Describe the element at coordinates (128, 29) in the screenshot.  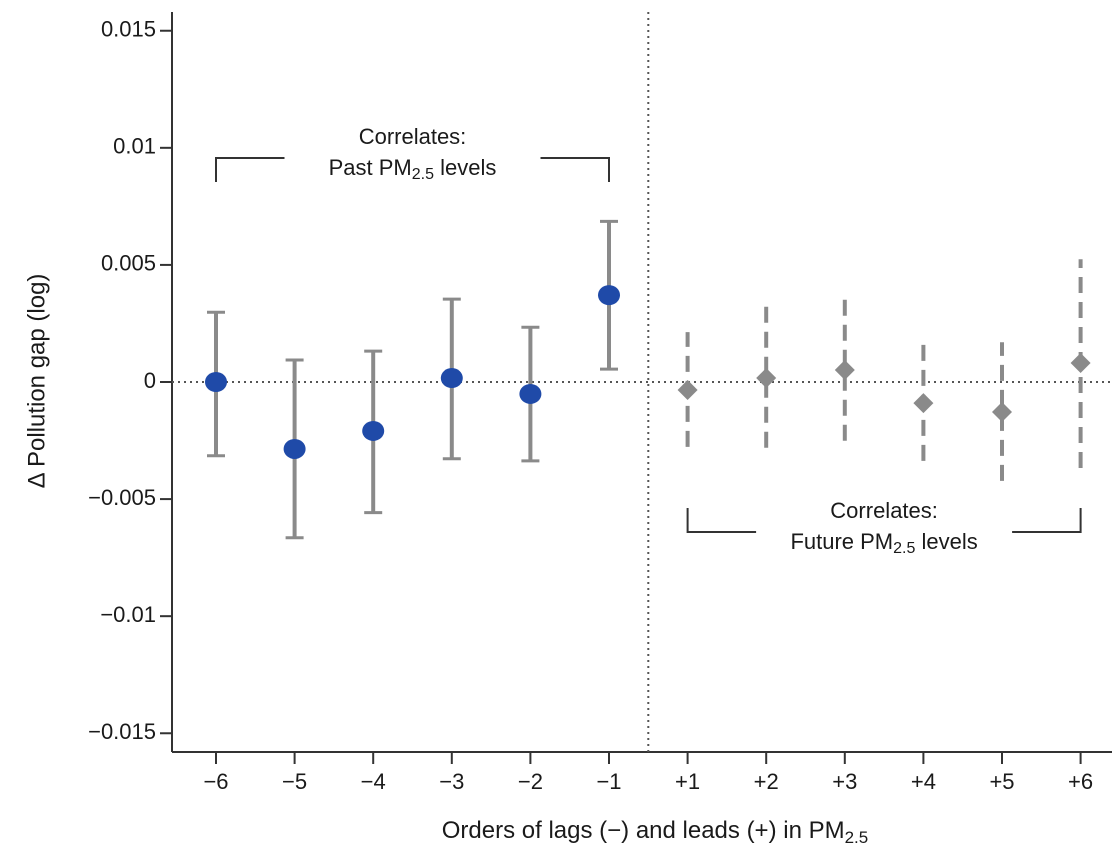
I see `y-tick-label: 0.015` at that location.